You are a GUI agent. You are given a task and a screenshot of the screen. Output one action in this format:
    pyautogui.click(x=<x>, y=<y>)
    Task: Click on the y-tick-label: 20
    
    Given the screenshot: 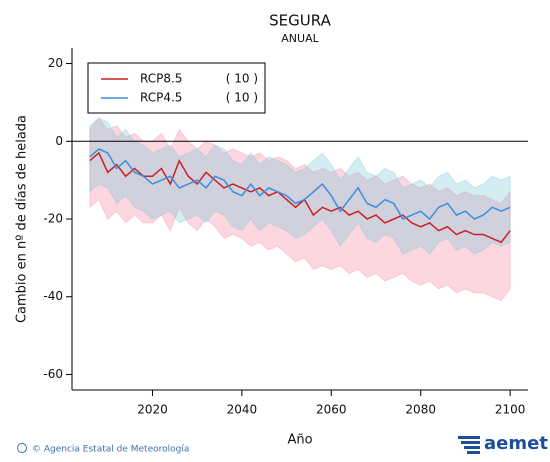 What is the action you would take?
    pyautogui.click(x=55, y=63)
    